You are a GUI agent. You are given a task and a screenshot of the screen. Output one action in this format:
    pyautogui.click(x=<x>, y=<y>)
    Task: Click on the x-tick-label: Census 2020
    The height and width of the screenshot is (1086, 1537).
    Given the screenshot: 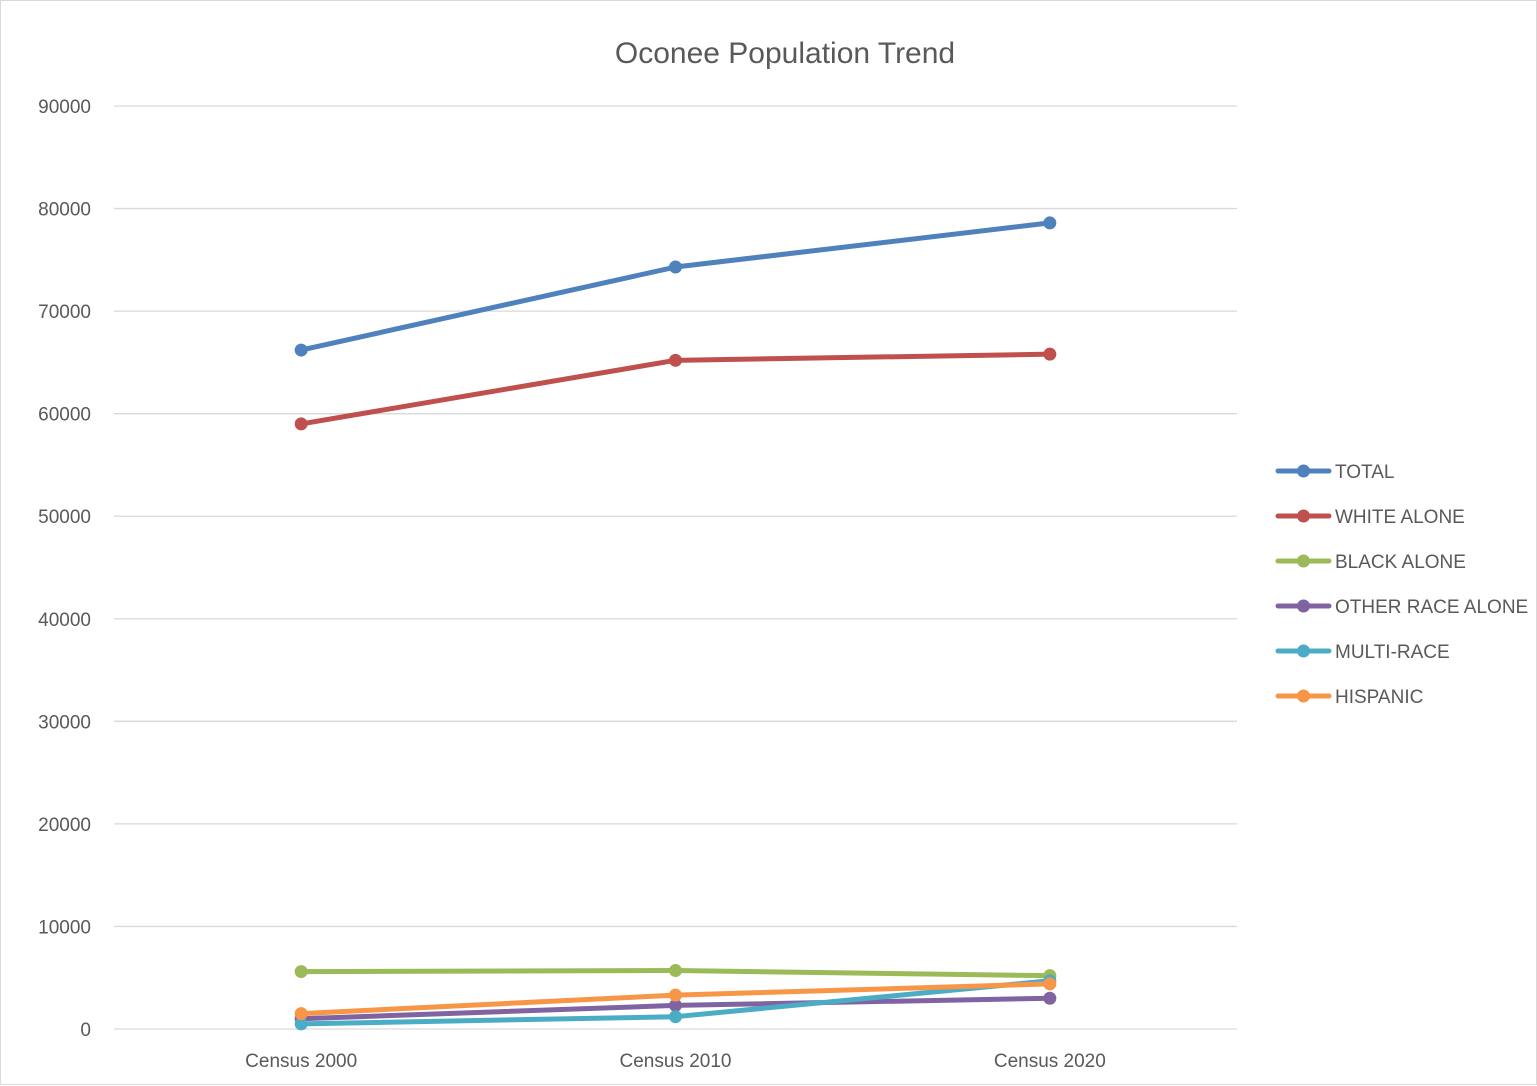 What is the action you would take?
    pyautogui.click(x=1050, y=1061)
    